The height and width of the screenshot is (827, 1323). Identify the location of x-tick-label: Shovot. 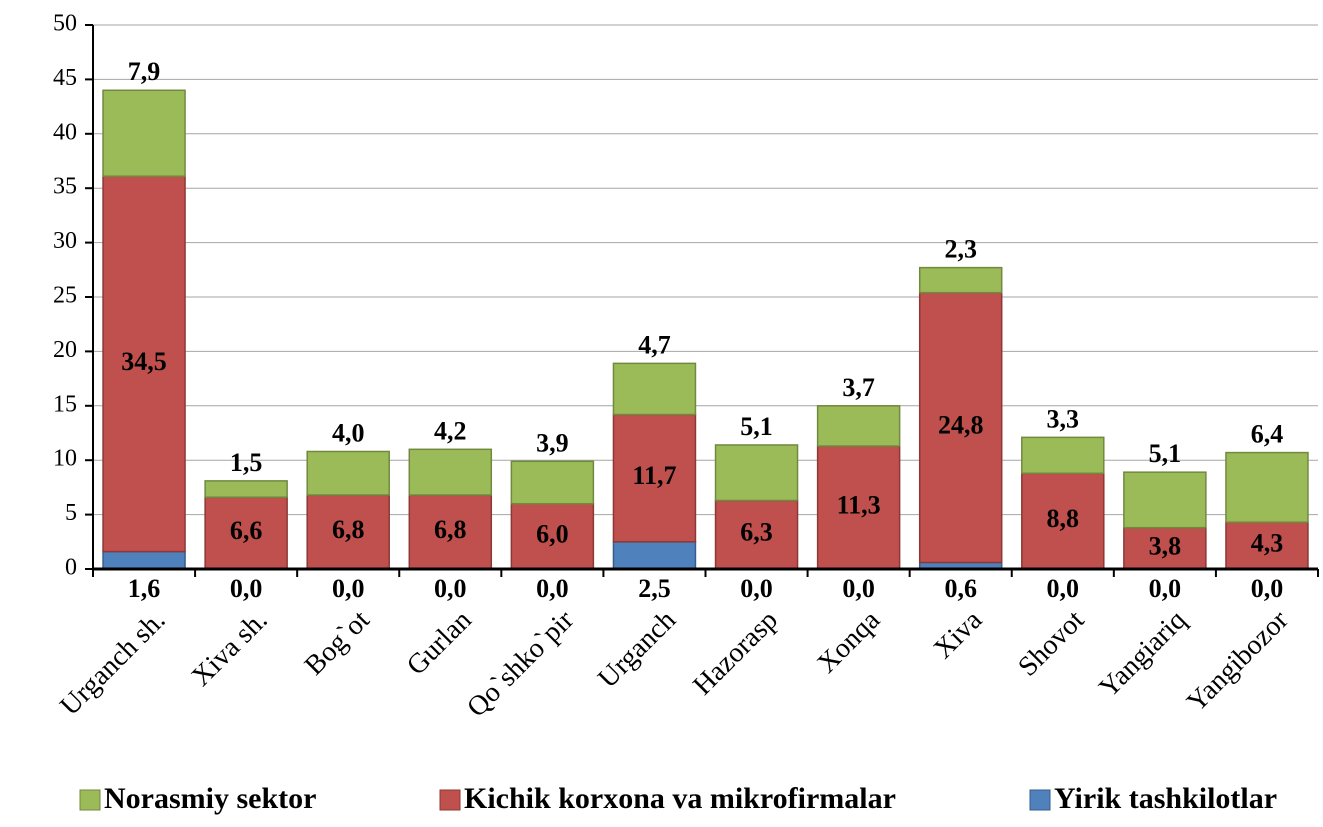
(1051, 643).